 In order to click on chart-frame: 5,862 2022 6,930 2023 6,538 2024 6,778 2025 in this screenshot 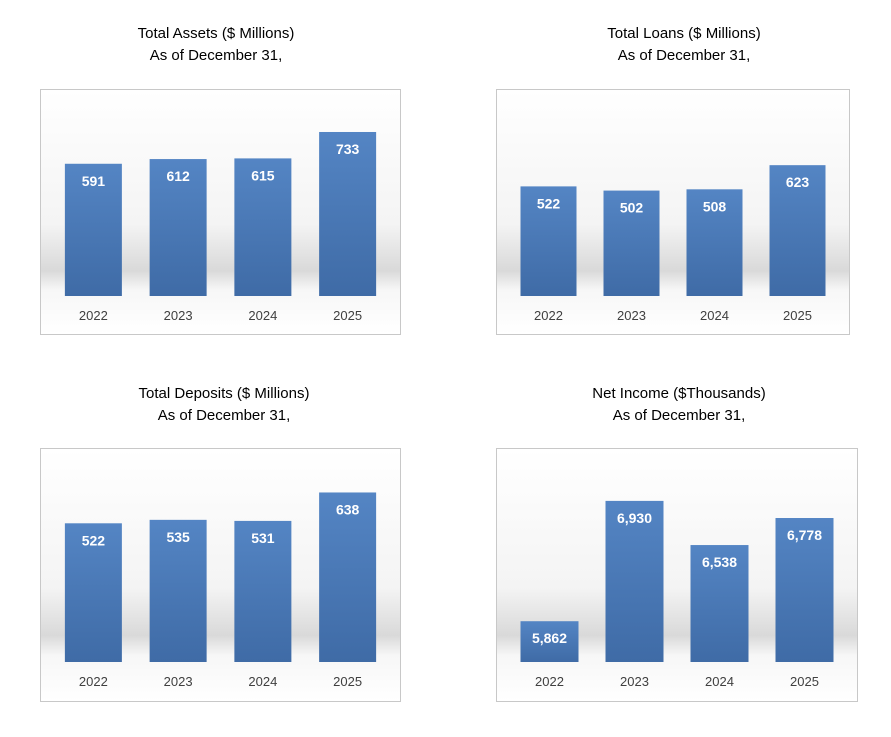, I will do `click(677, 575)`.